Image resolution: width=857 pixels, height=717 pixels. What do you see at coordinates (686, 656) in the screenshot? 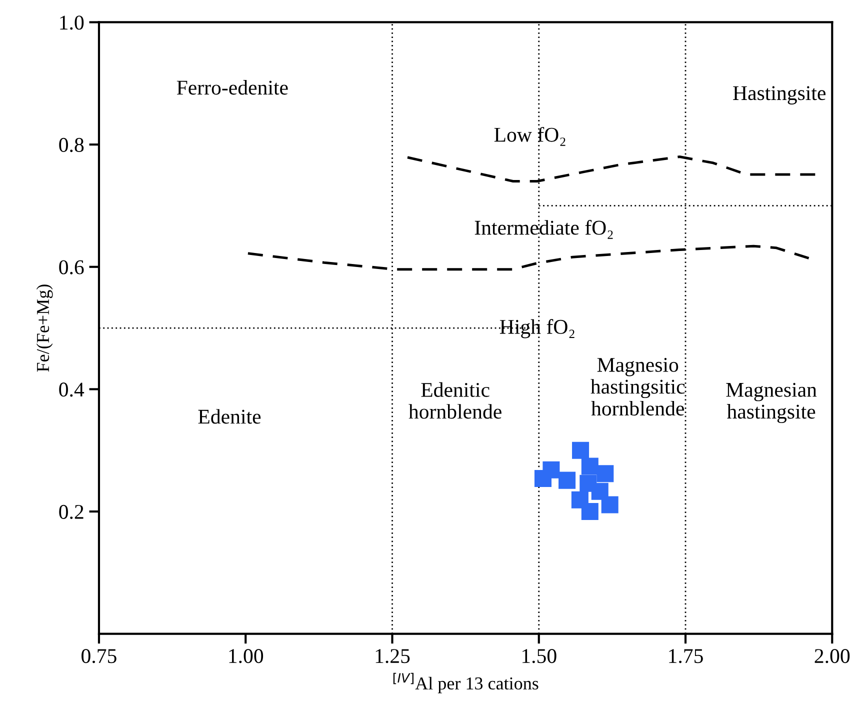
I see `x-tick-label: 1.75` at bounding box center [686, 656].